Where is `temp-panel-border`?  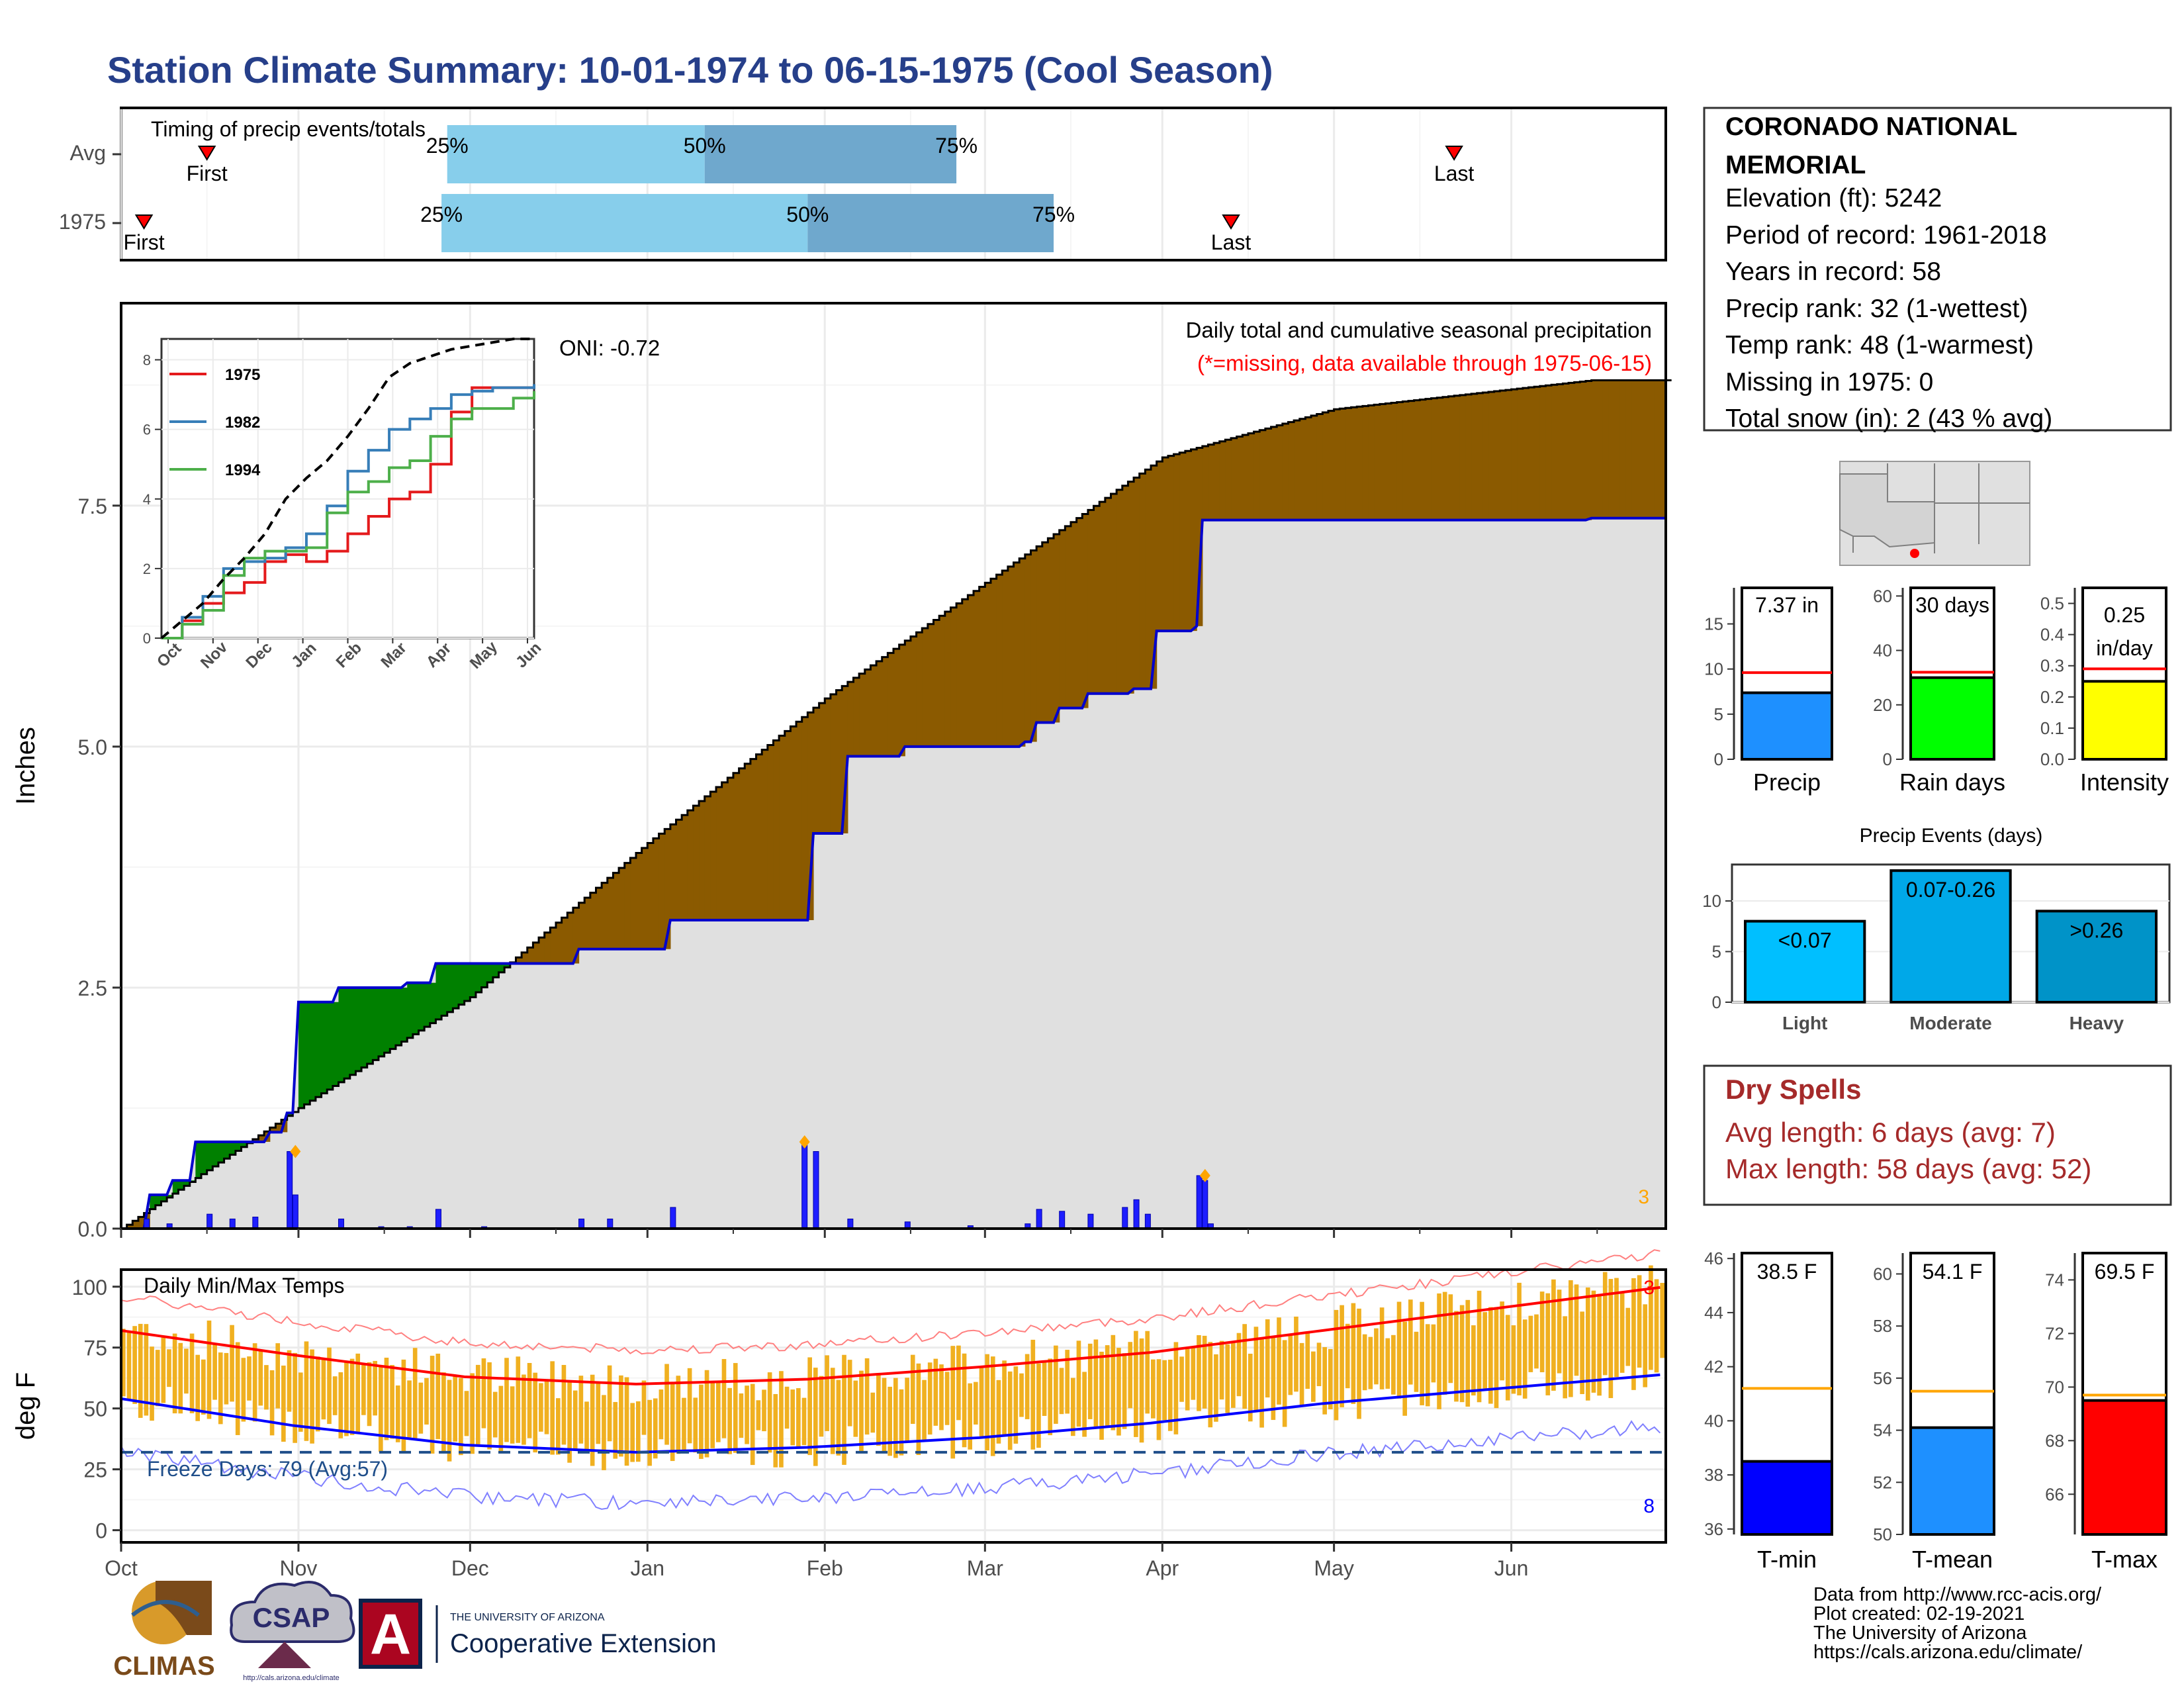 temp-panel-border is located at coordinates (893, 1406).